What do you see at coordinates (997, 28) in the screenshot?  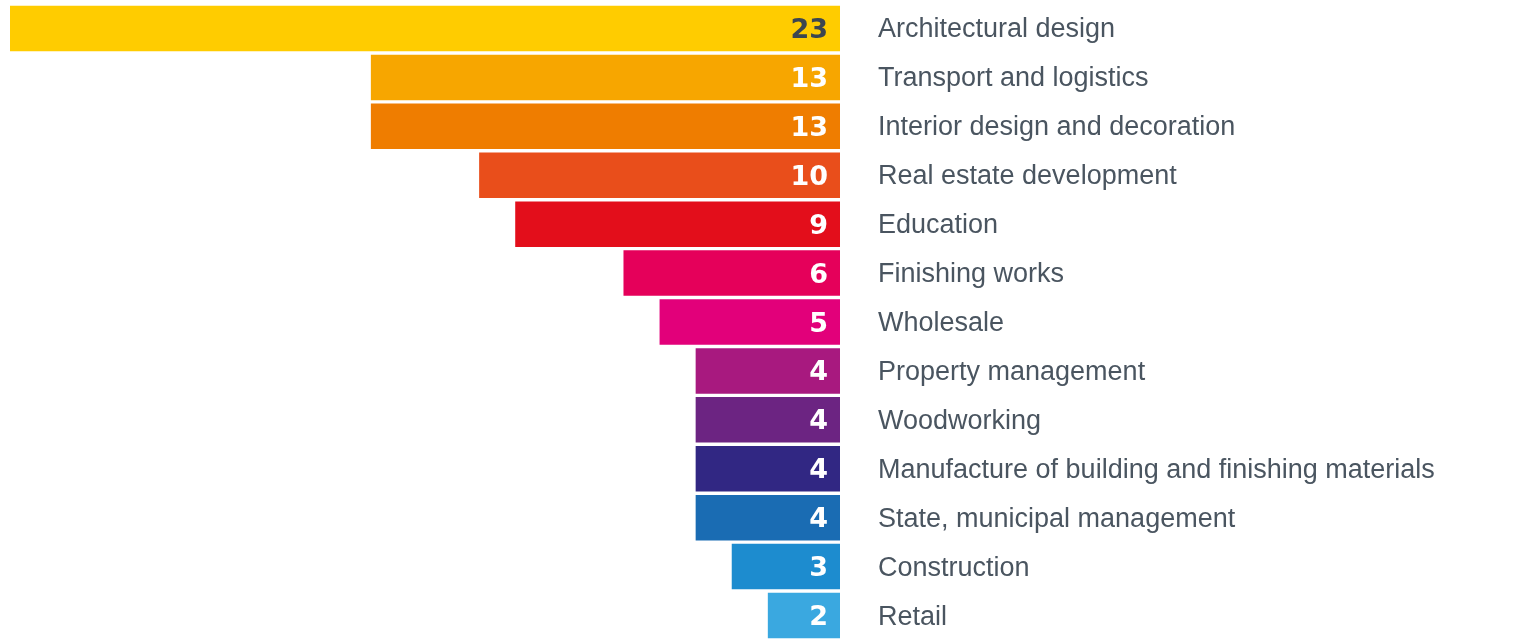 I see `y-tick-label: Architectural design` at bounding box center [997, 28].